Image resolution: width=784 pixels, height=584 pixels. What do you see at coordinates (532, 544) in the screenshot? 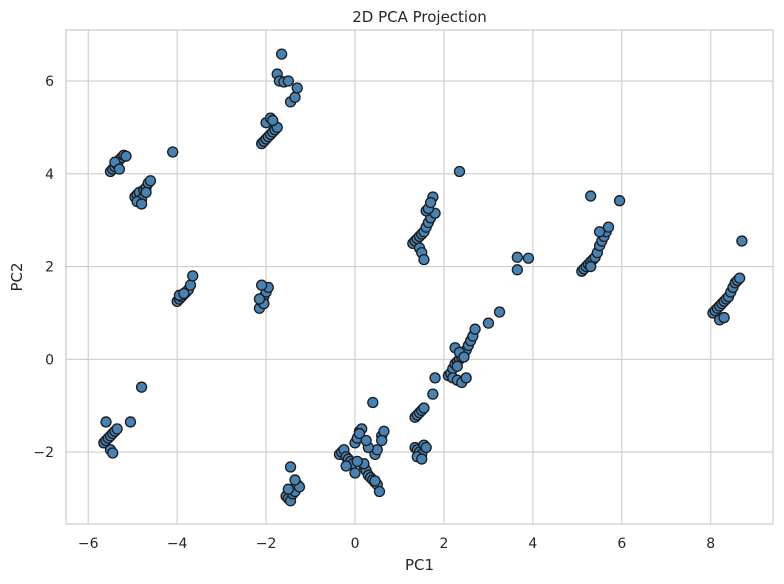
I see `x-tick-label: 4` at bounding box center [532, 544].